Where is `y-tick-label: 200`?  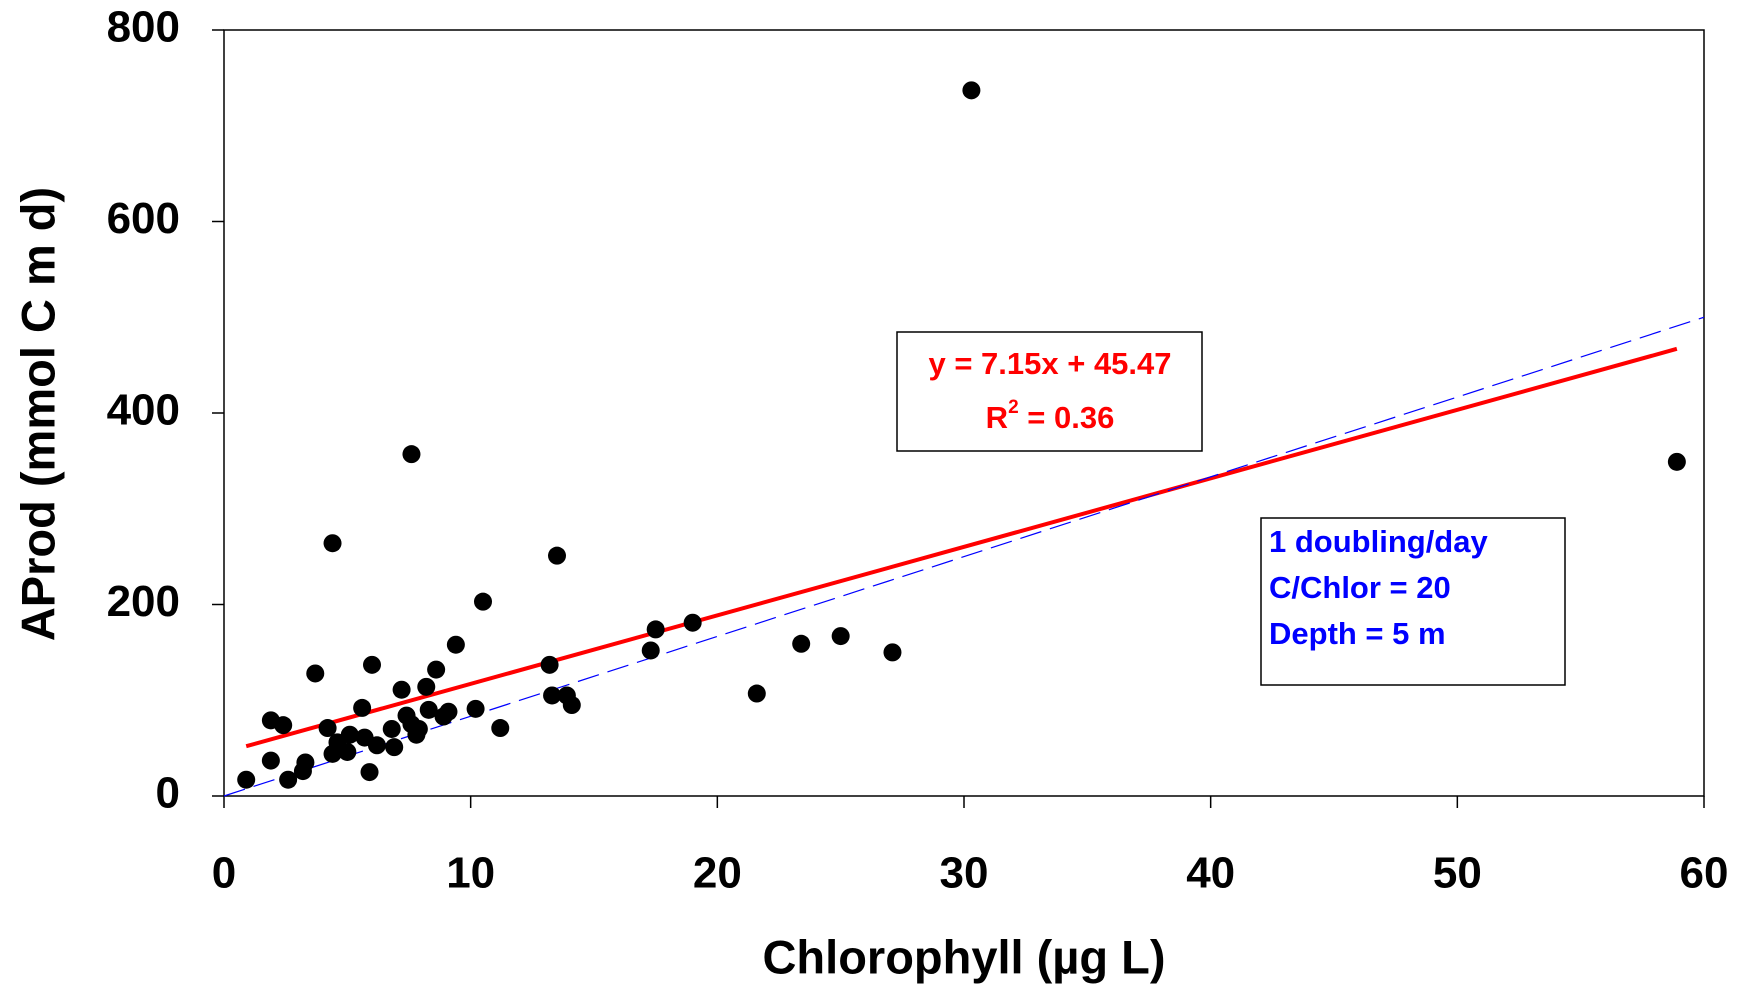
y-tick-label: 200 is located at coordinates (143, 601).